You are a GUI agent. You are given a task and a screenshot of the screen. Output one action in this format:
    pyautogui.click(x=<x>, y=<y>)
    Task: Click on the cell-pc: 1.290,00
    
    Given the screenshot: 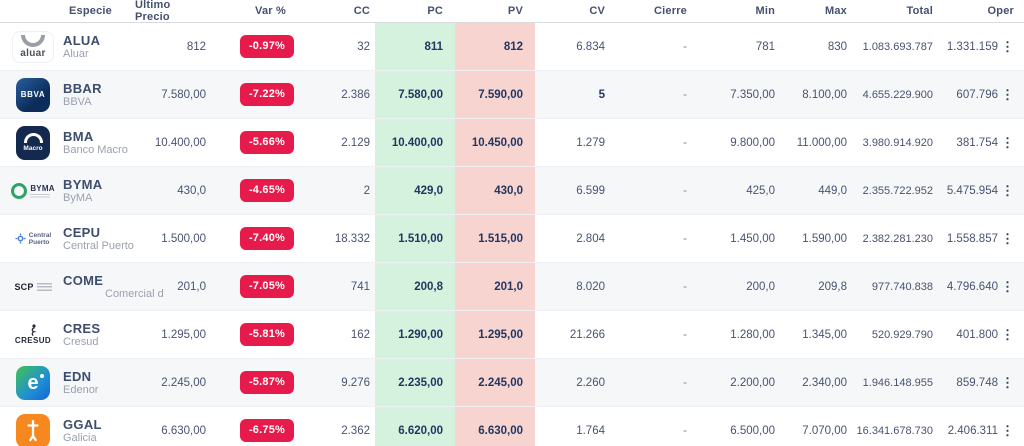 What is the action you would take?
    pyautogui.click(x=415, y=334)
    